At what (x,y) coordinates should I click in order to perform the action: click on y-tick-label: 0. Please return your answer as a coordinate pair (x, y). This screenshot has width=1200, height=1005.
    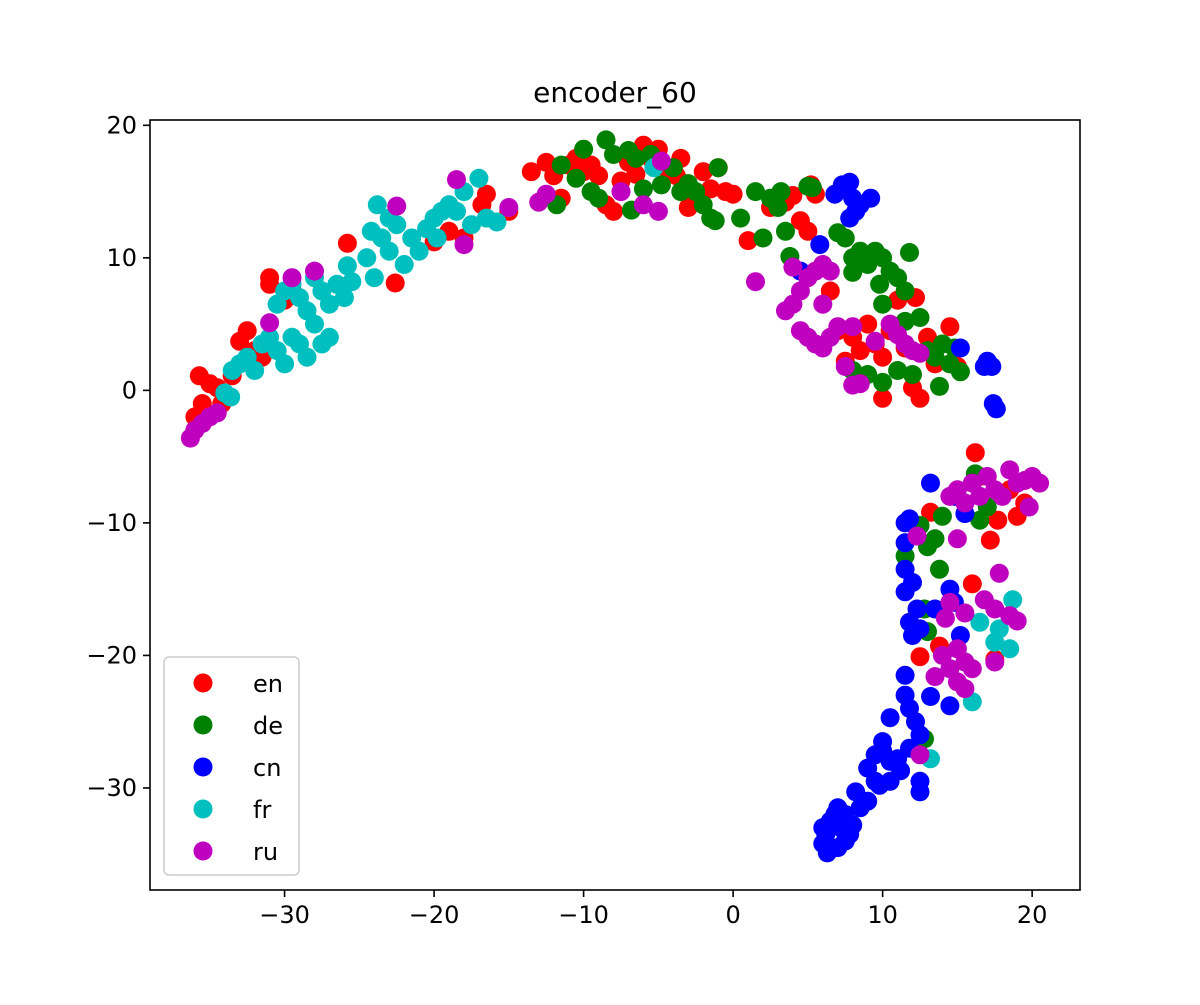
    Looking at the image, I should click on (129, 390).